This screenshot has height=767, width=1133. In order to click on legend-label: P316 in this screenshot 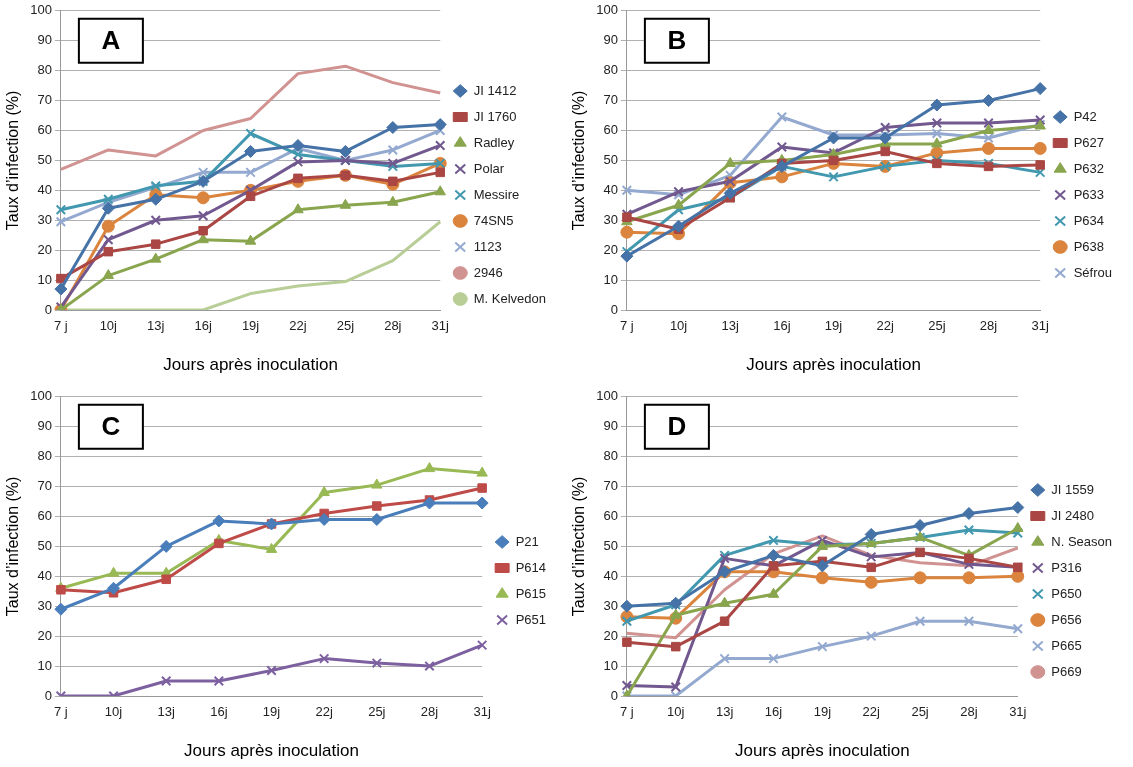, I will do `click(1066, 567)`.